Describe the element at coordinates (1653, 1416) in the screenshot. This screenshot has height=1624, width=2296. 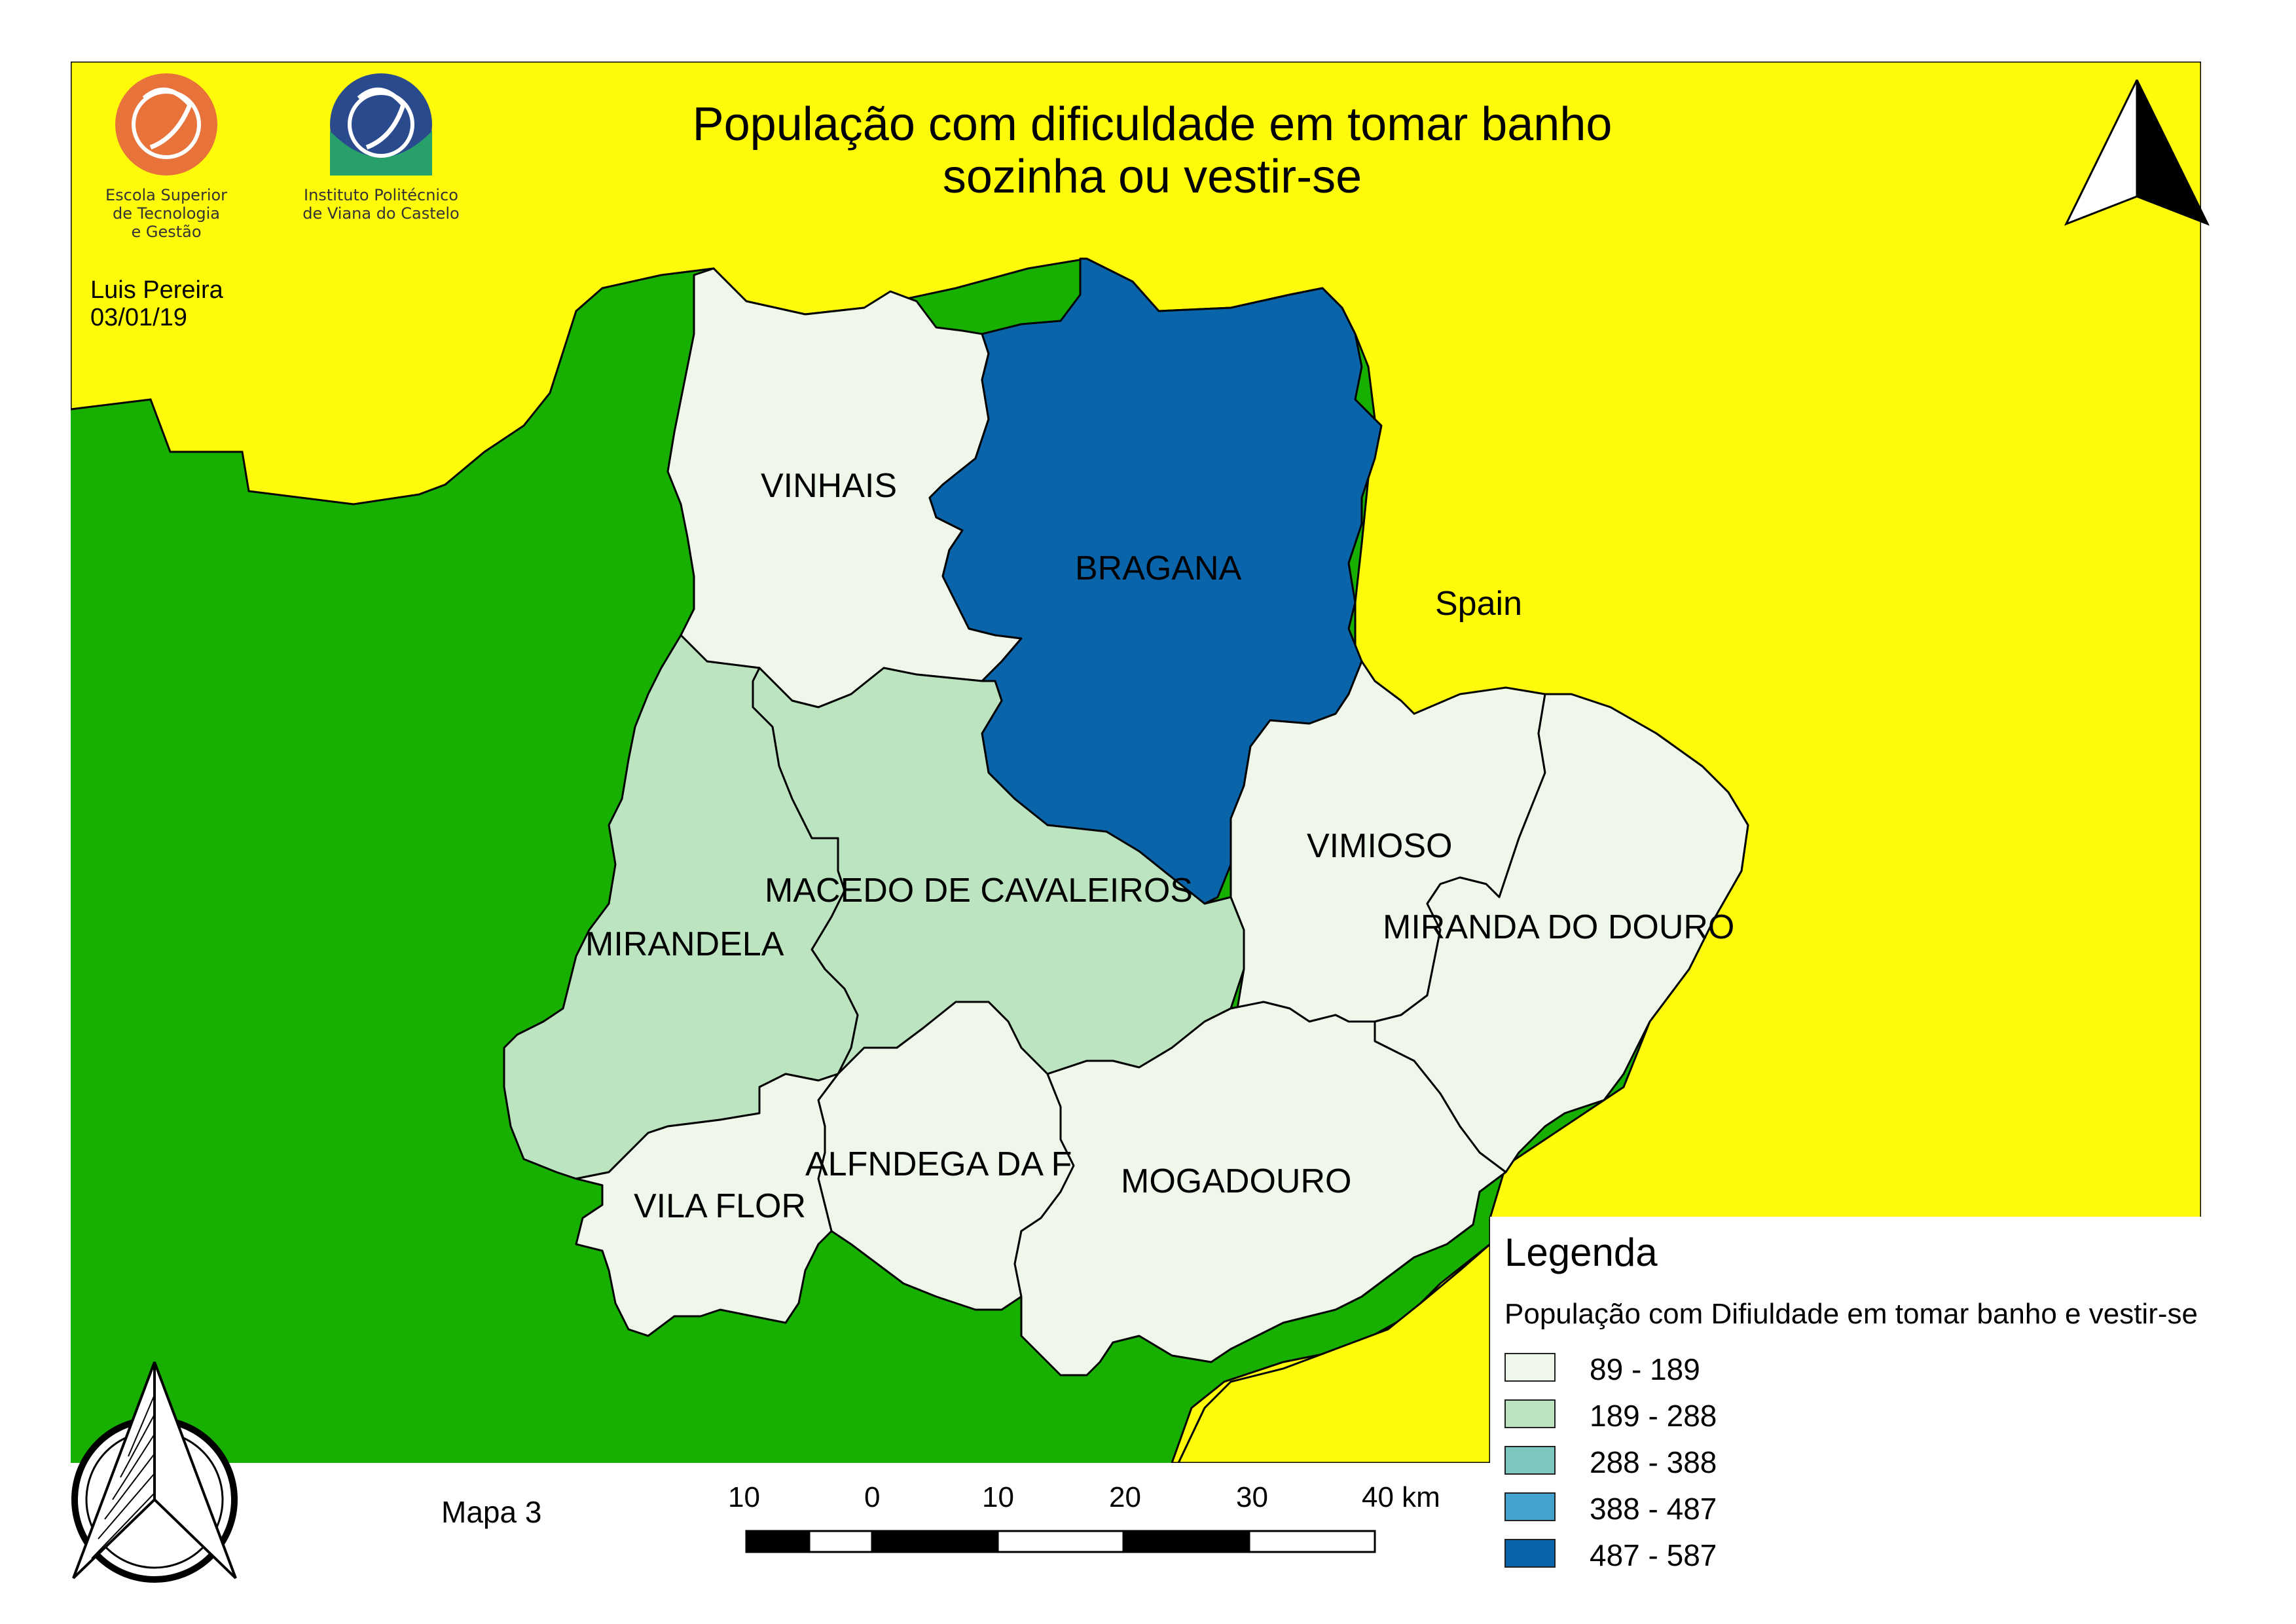
I see `legend-label: 189 - 288` at that location.